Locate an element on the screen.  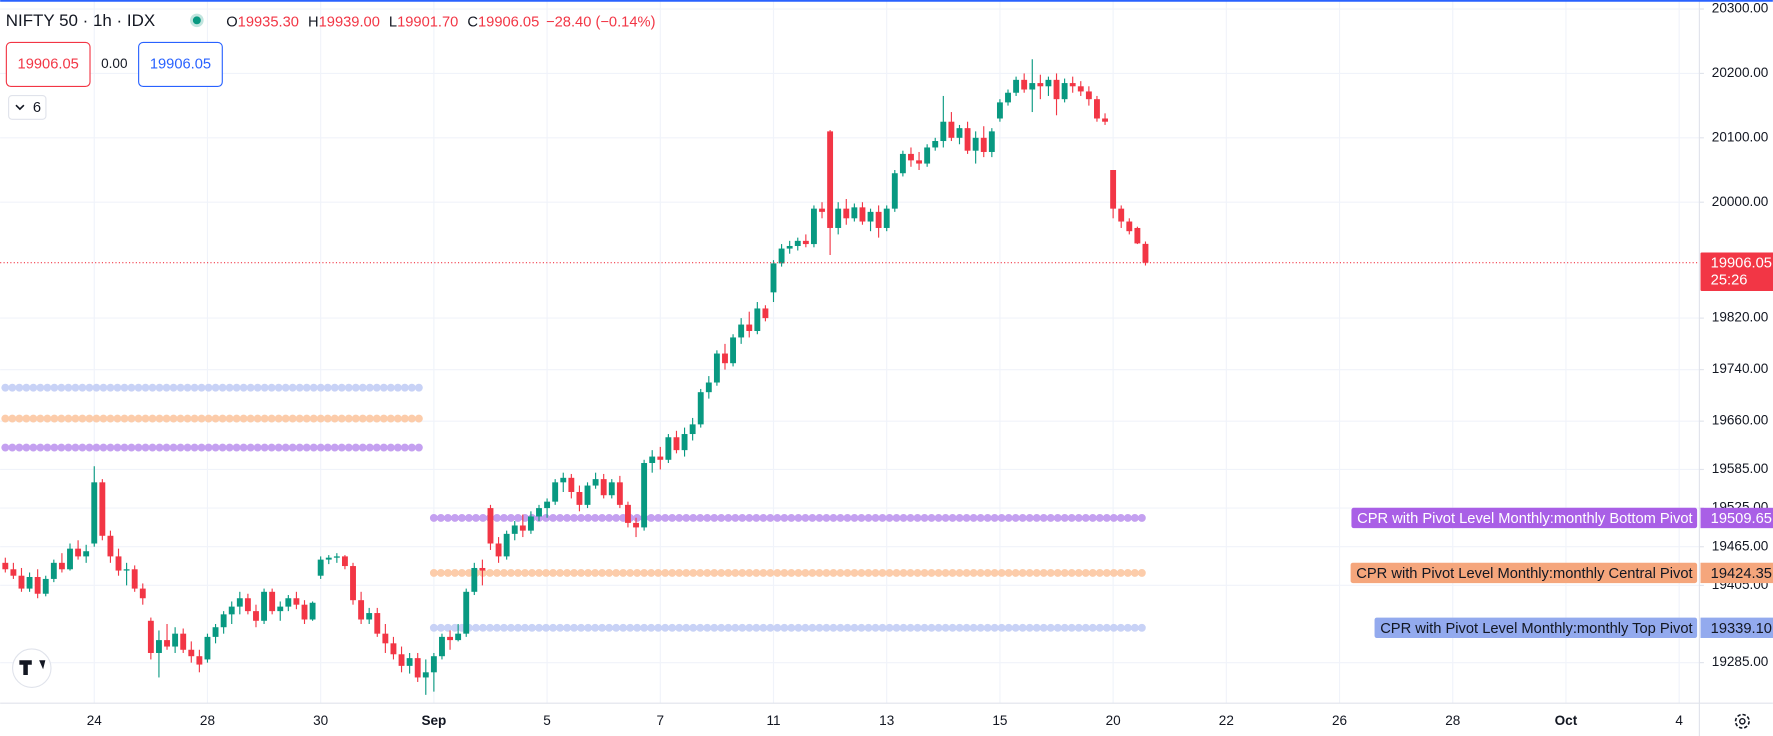
x-tick-label: 22 is located at coordinates (1226, 720).